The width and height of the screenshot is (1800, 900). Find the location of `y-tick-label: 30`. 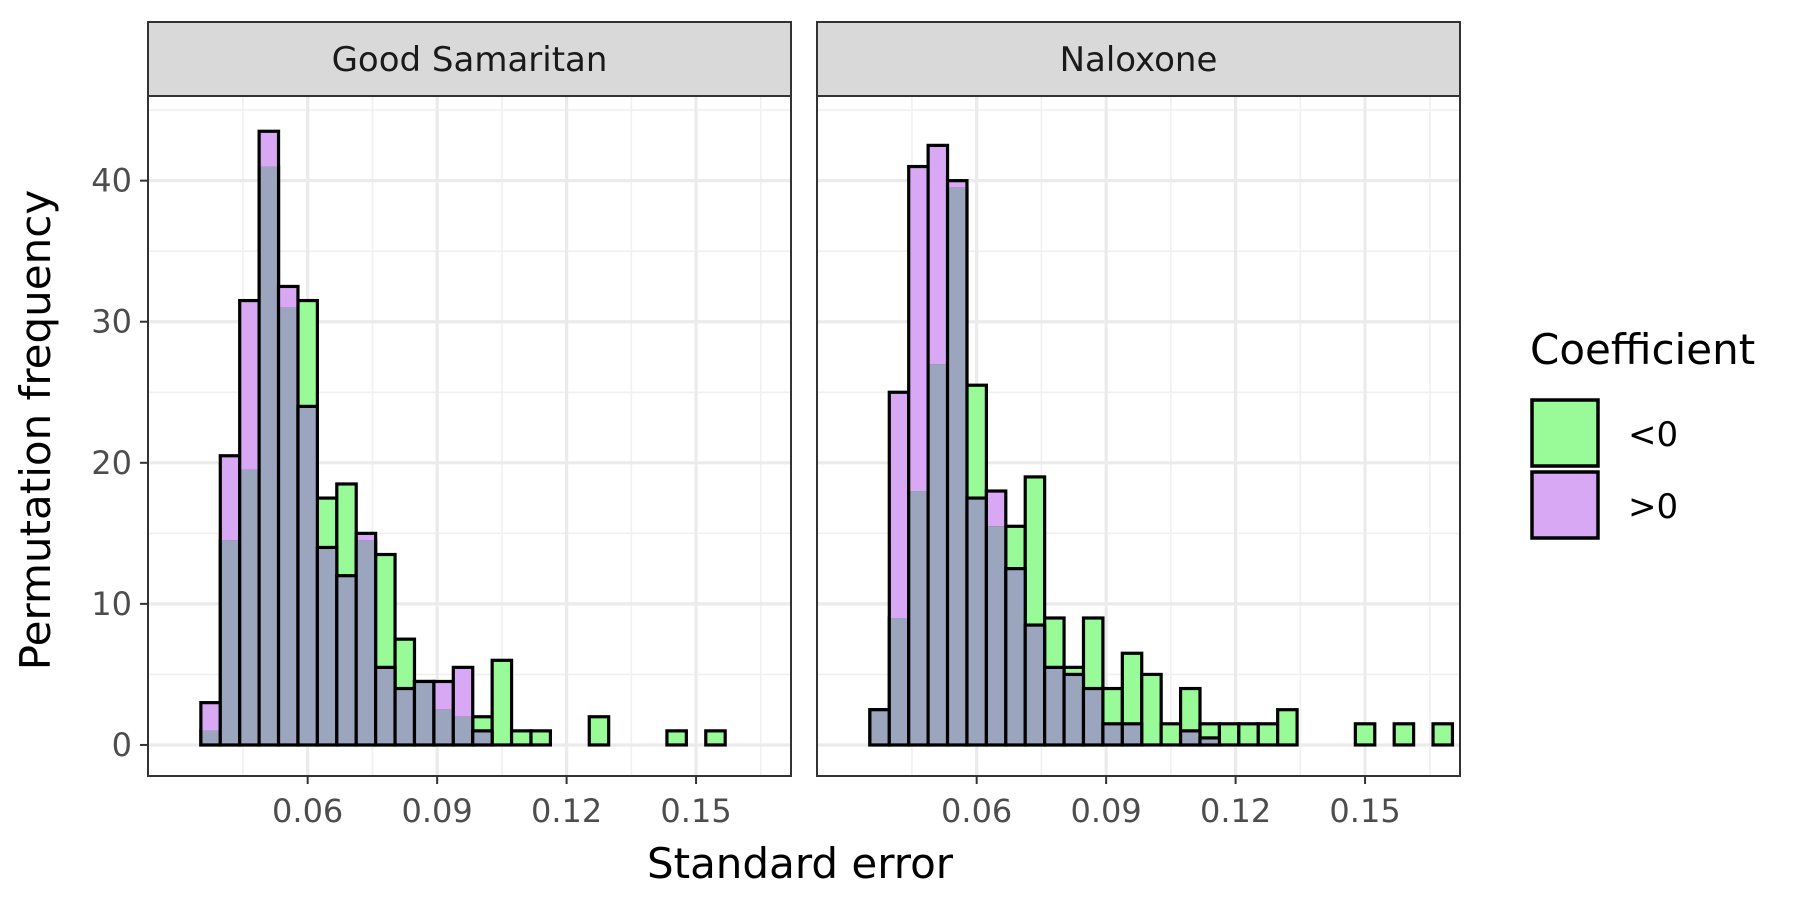

y-tick-label: 30 is located at coordinates (111, 322).